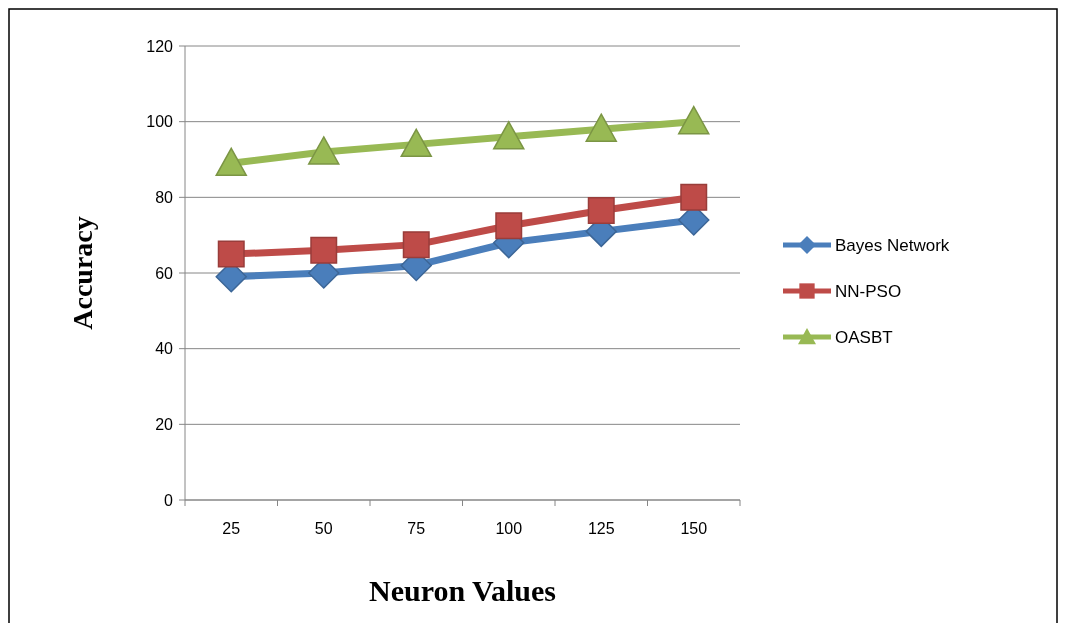 This screenshot has width=1065, height=630. Describe the element at coordinates (164, 349) in the screenshot. I see `y-tick-label: 40` at that location.